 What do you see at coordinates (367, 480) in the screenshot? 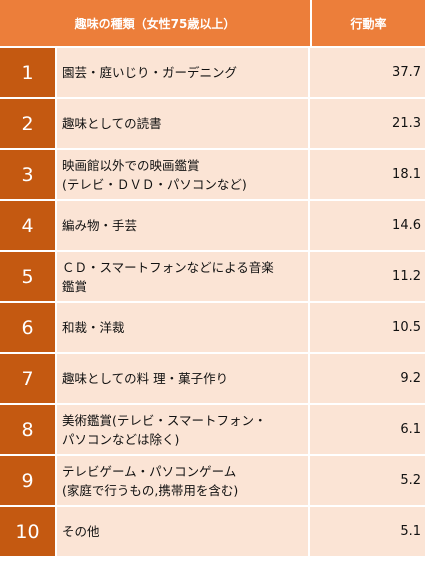
I see `rate-cell: 5.2` at bounding box center [367, 480].